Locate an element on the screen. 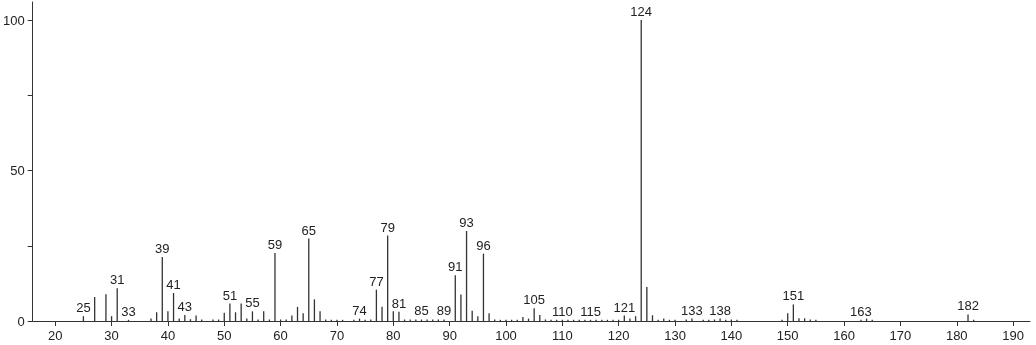 The image size is (1036, 345). x-tick-label: 90 is located at coordinates (449, 335).